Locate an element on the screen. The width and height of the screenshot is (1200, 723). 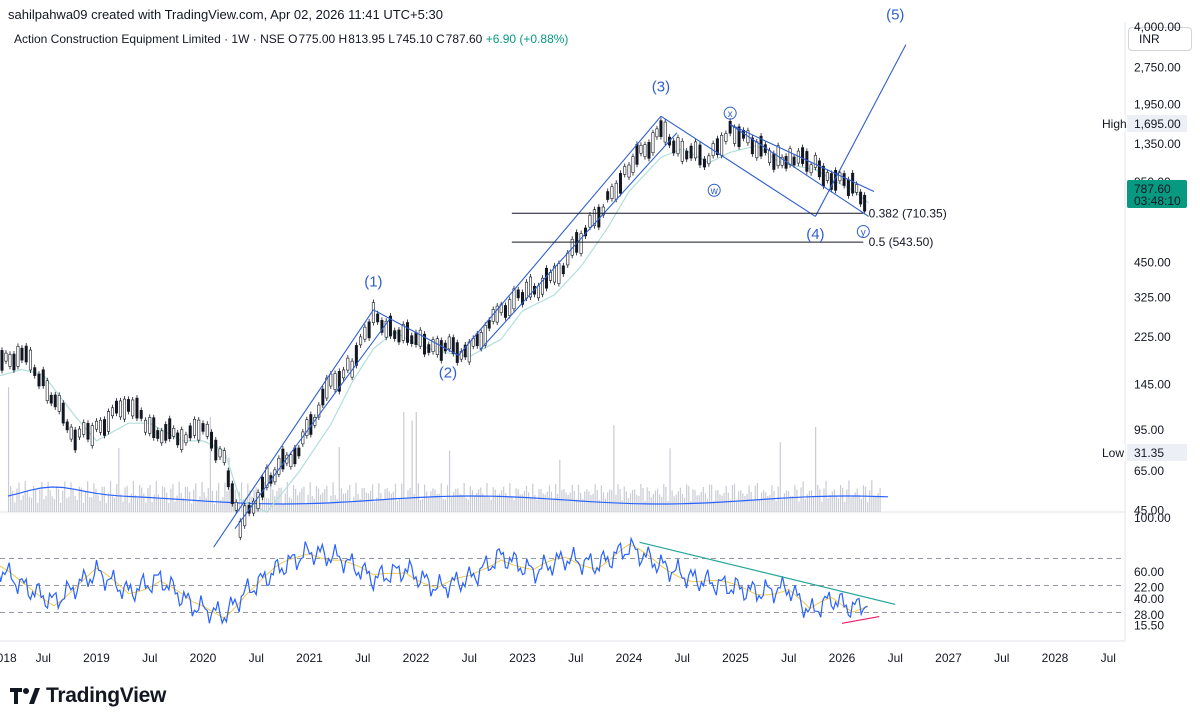
rsi-axis-tick-label: 40.00 is located at coordinates (1149, 599).